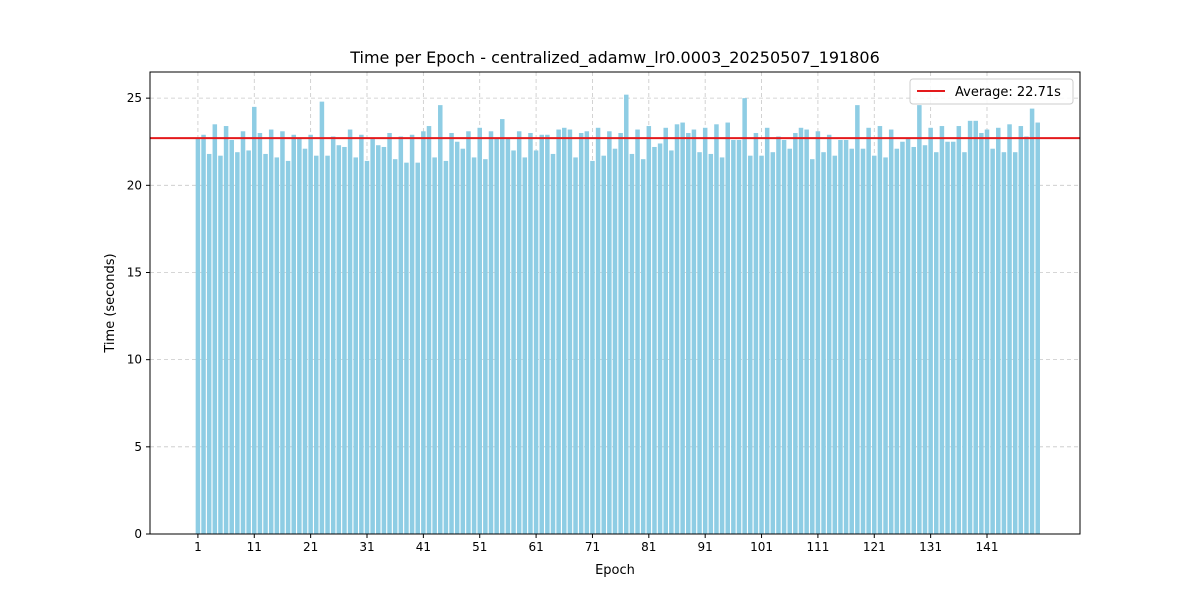  Describe the element at coordinates (423, 547) in the screenshot. I see `x-tick-label: 41` at that location.